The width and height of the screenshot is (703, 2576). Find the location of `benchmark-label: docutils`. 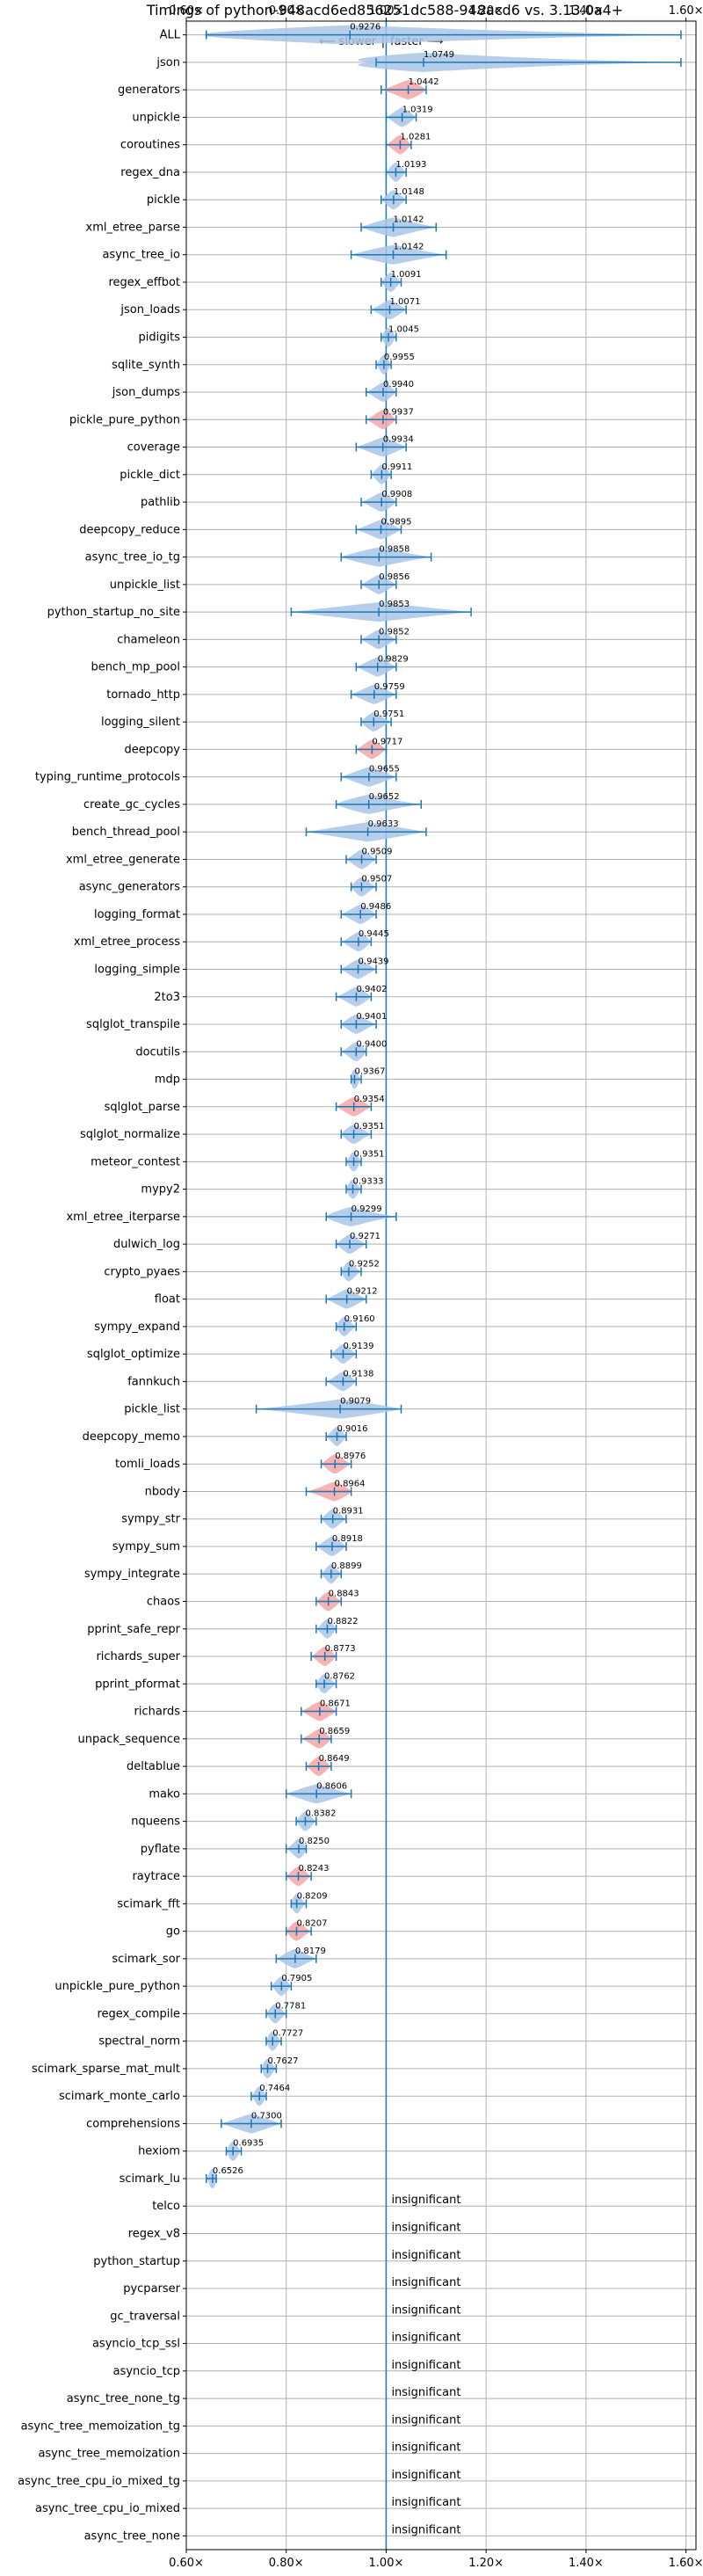

benchmark-label: docutils is located at coordinates (157, 1052).